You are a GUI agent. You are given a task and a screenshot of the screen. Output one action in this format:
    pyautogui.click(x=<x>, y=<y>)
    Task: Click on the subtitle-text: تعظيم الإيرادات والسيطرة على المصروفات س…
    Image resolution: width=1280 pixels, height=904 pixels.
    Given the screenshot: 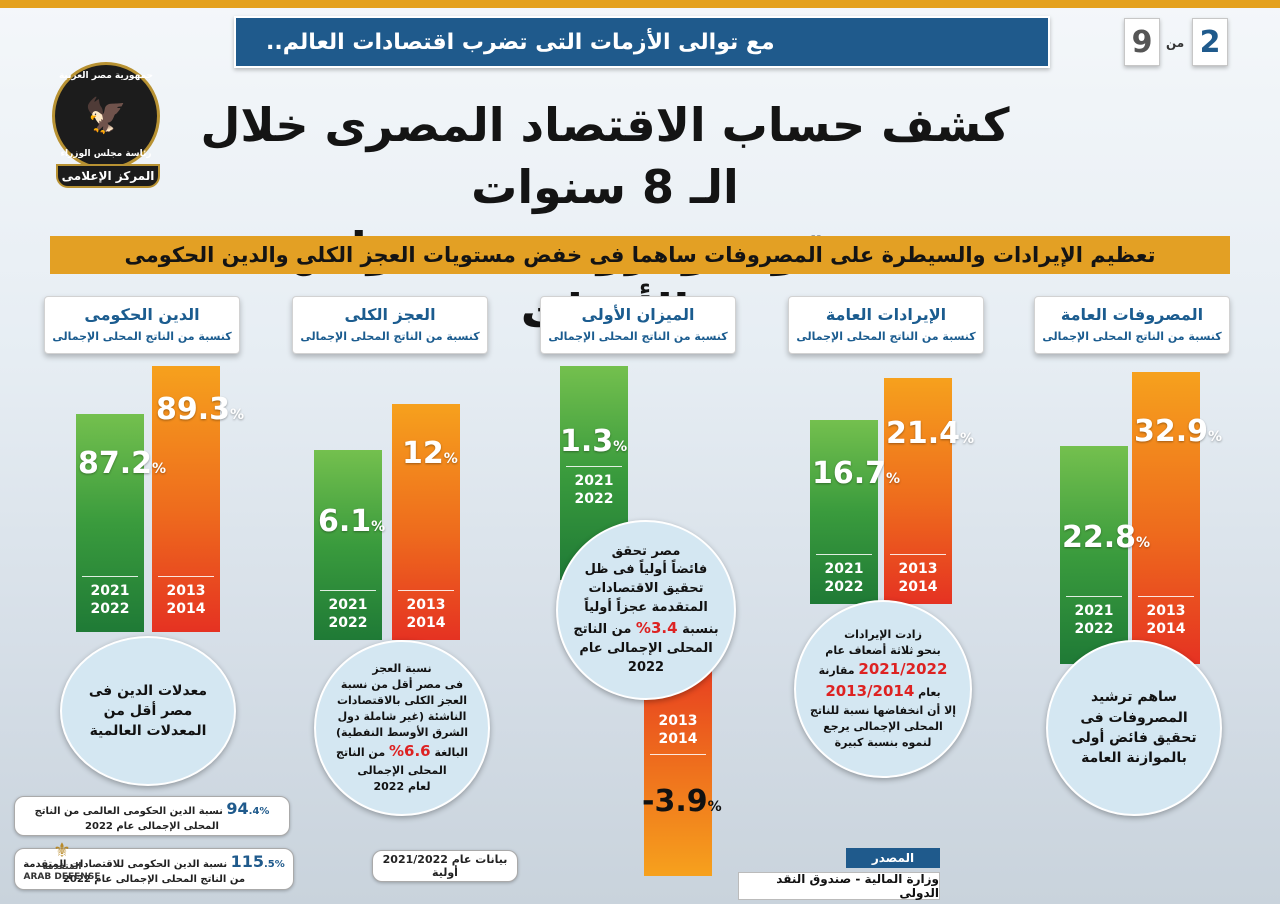 What is the action you would take?
    pyautogui.click(x=640, y=255)
    